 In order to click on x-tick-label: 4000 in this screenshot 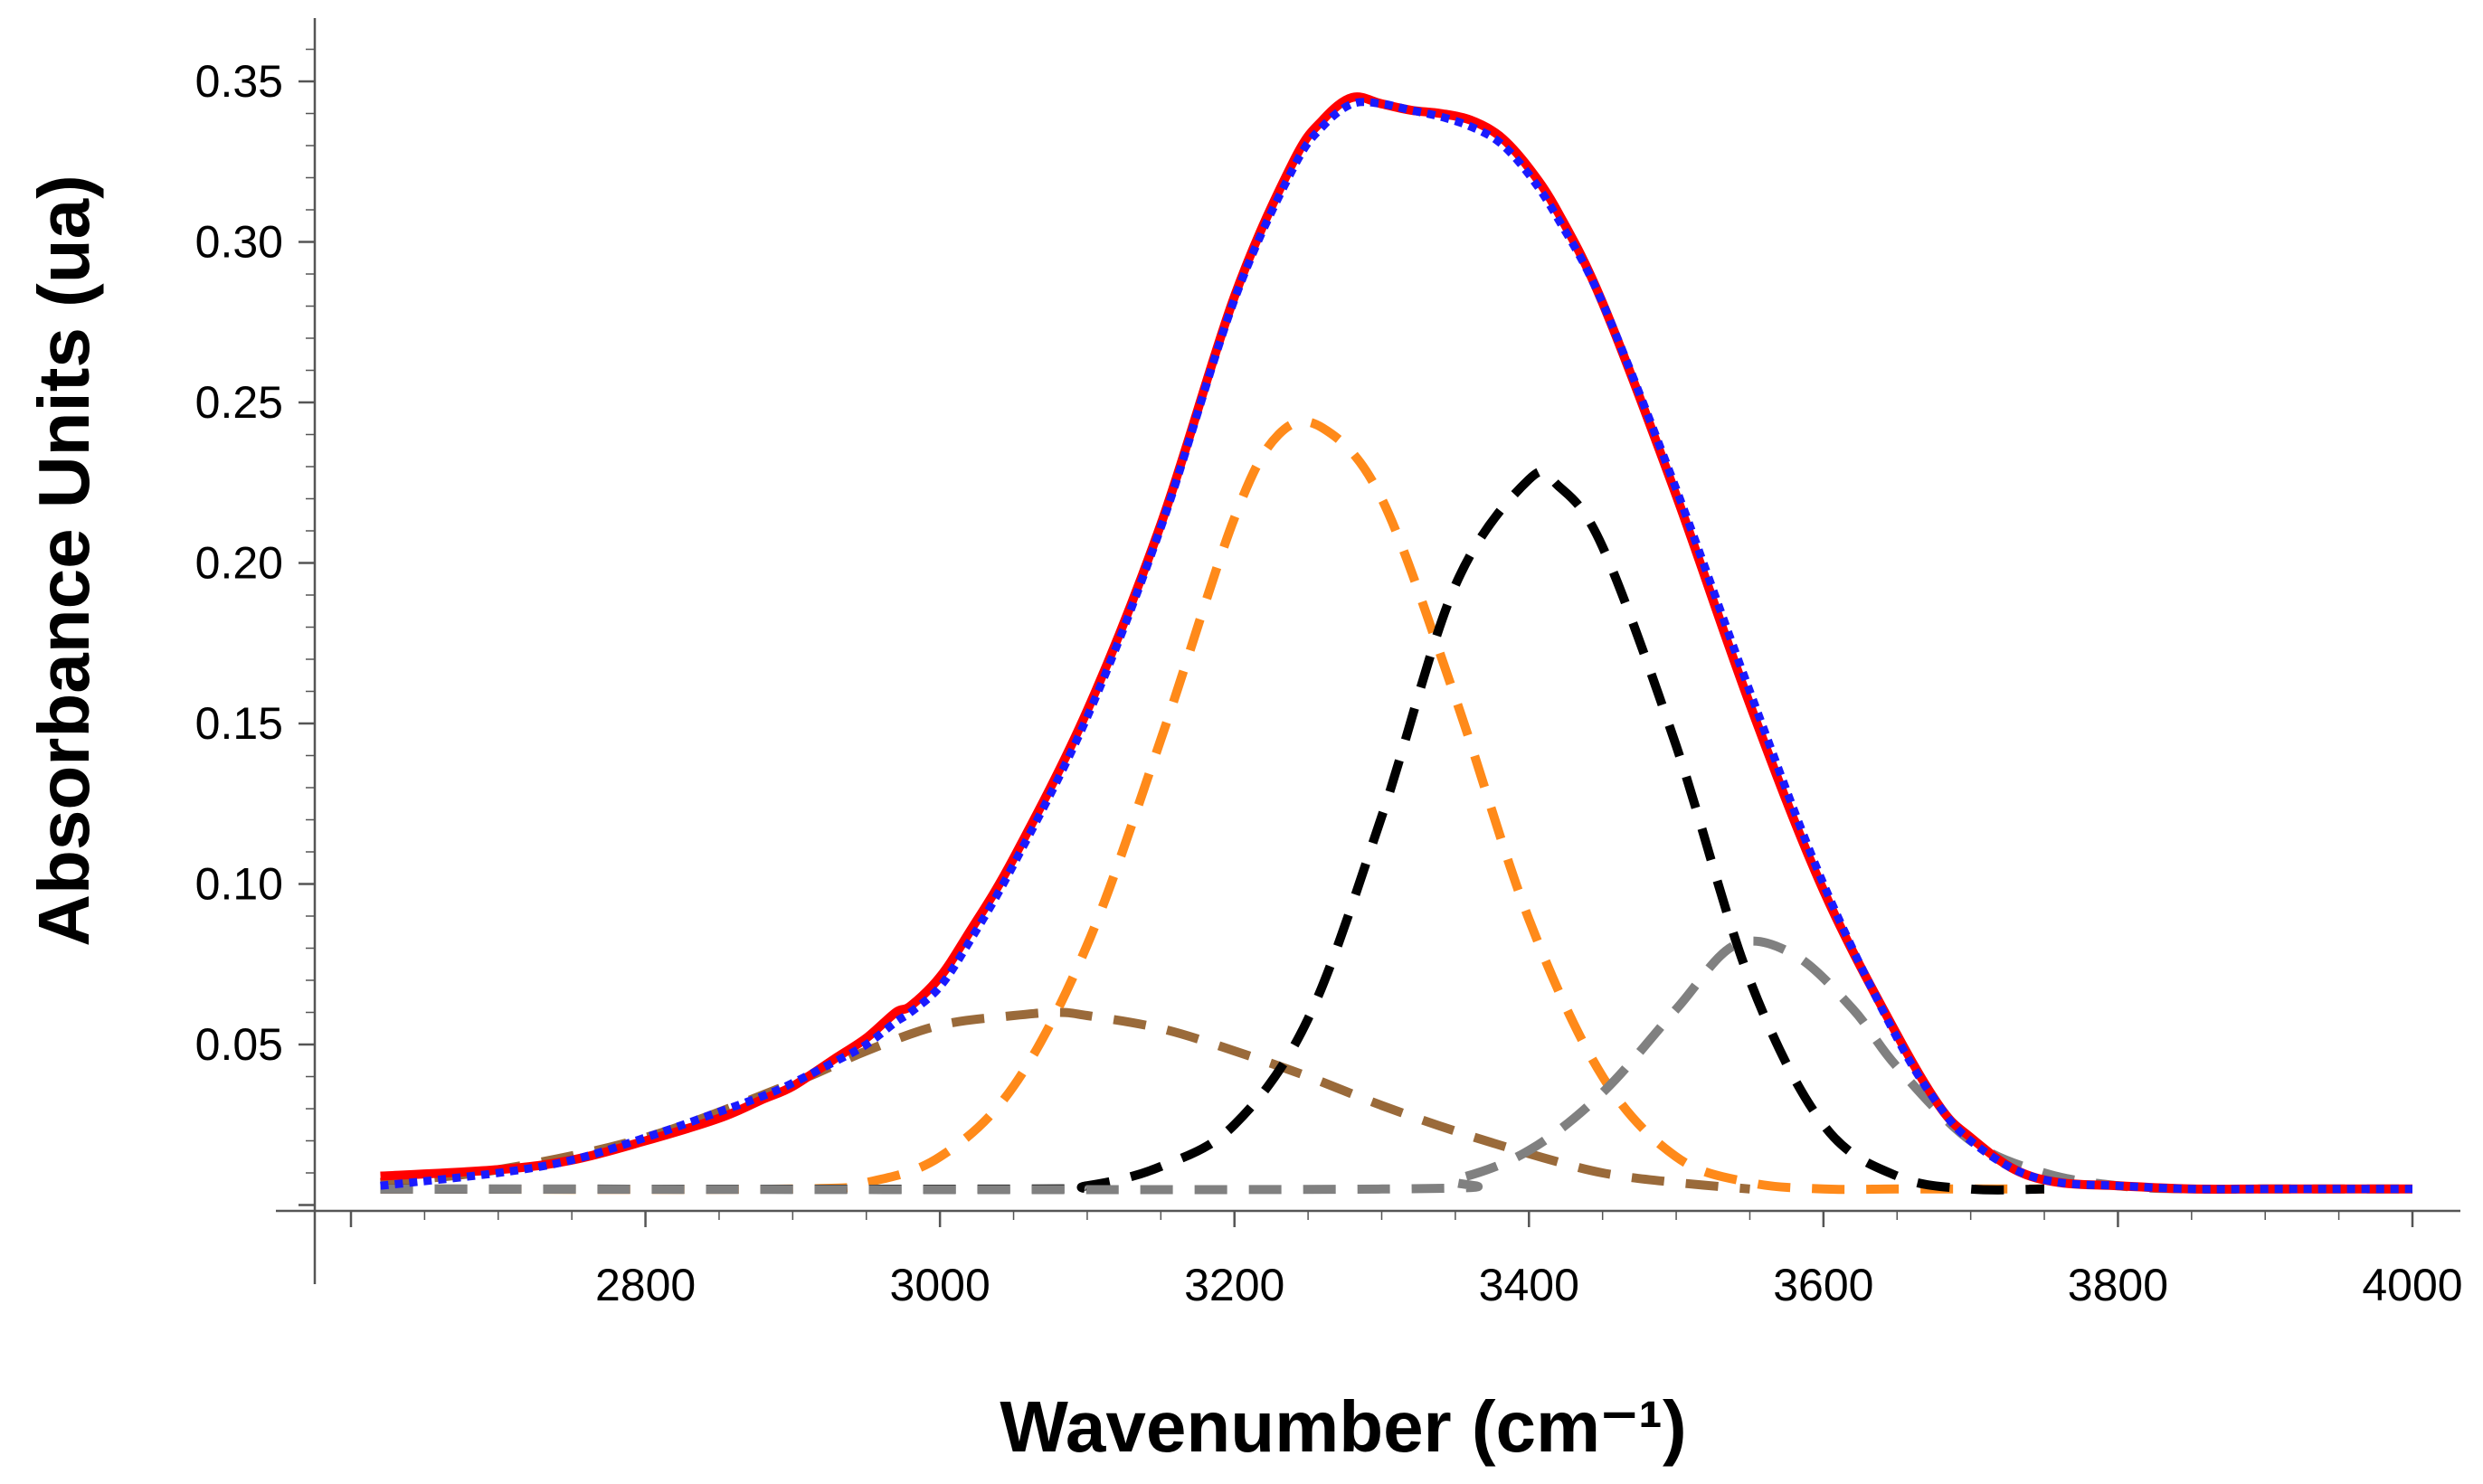, I will do `click(2412, 1285)`.